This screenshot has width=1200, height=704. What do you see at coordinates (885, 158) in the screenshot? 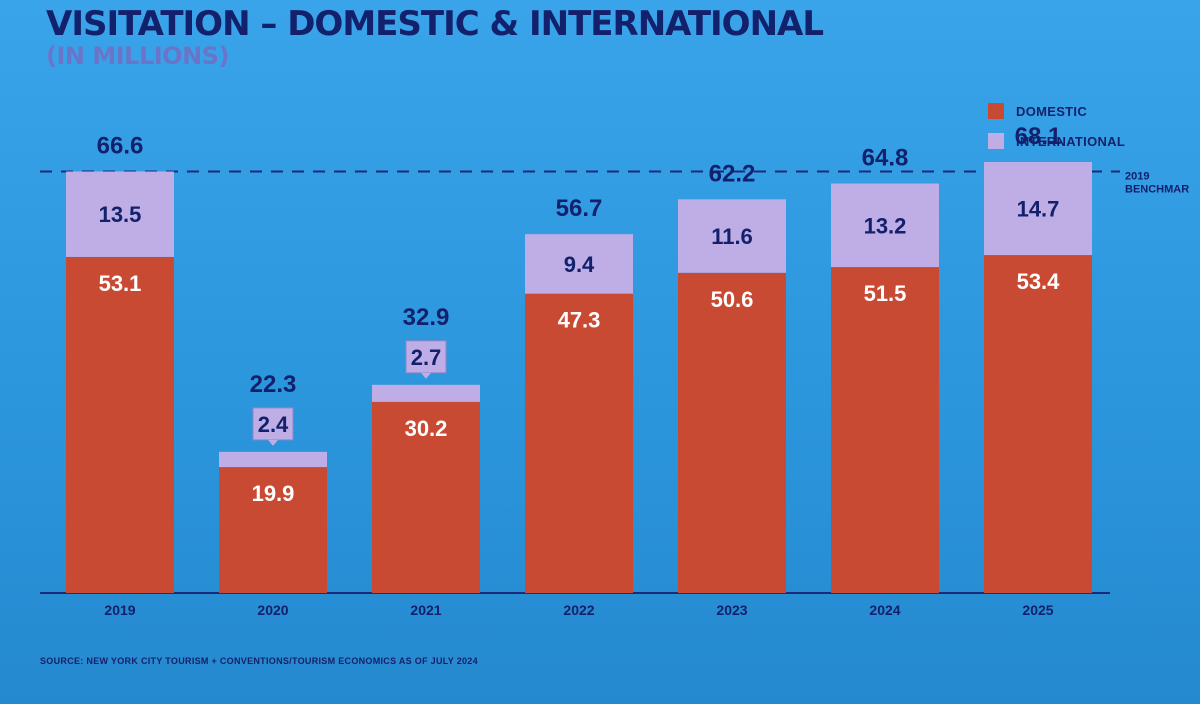
I see `label-total-2024: 64.8` at bounding box center [885, 158].